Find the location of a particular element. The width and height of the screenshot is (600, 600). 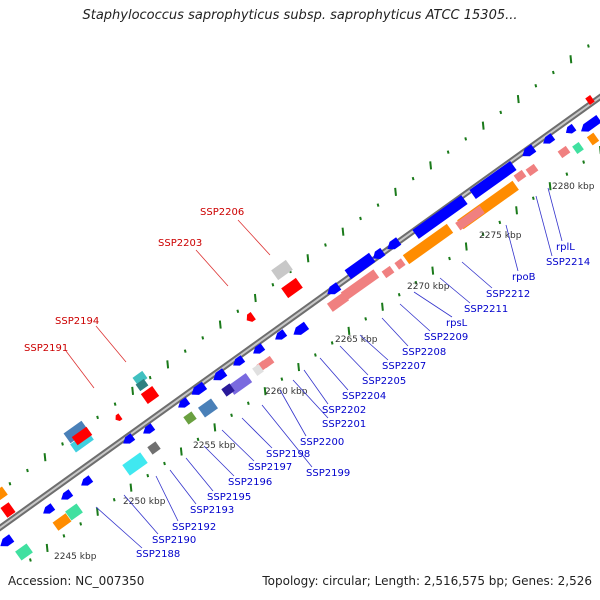

gene-label-reverse: SSP2199 is located at coordinates (328, 473).